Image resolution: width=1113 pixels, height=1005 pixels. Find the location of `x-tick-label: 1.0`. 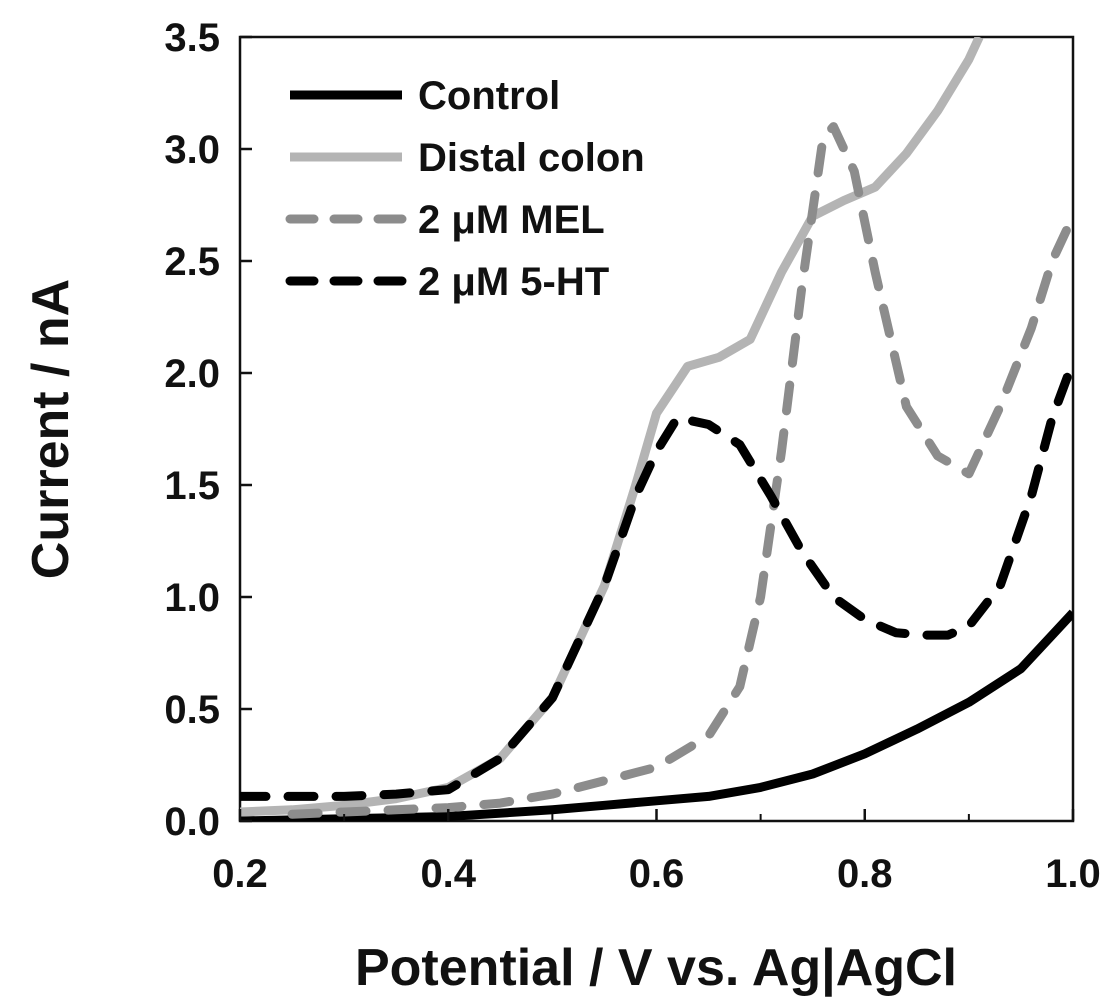

x-tick-label: 1.0 is located at coordinates (1073, 874).